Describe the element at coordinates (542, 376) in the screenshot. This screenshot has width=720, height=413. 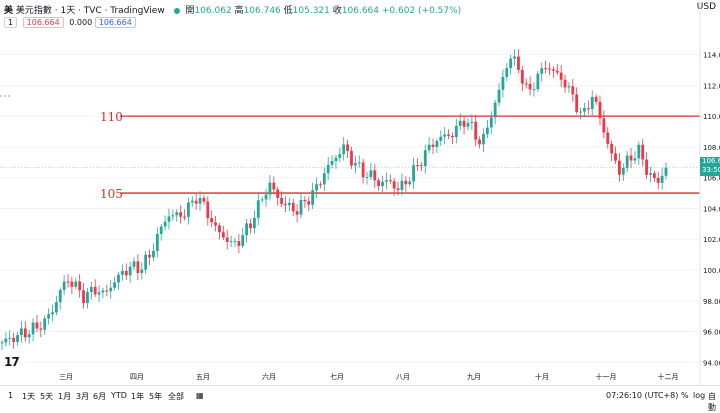
I see `x-tick-label: 十月` at that location.